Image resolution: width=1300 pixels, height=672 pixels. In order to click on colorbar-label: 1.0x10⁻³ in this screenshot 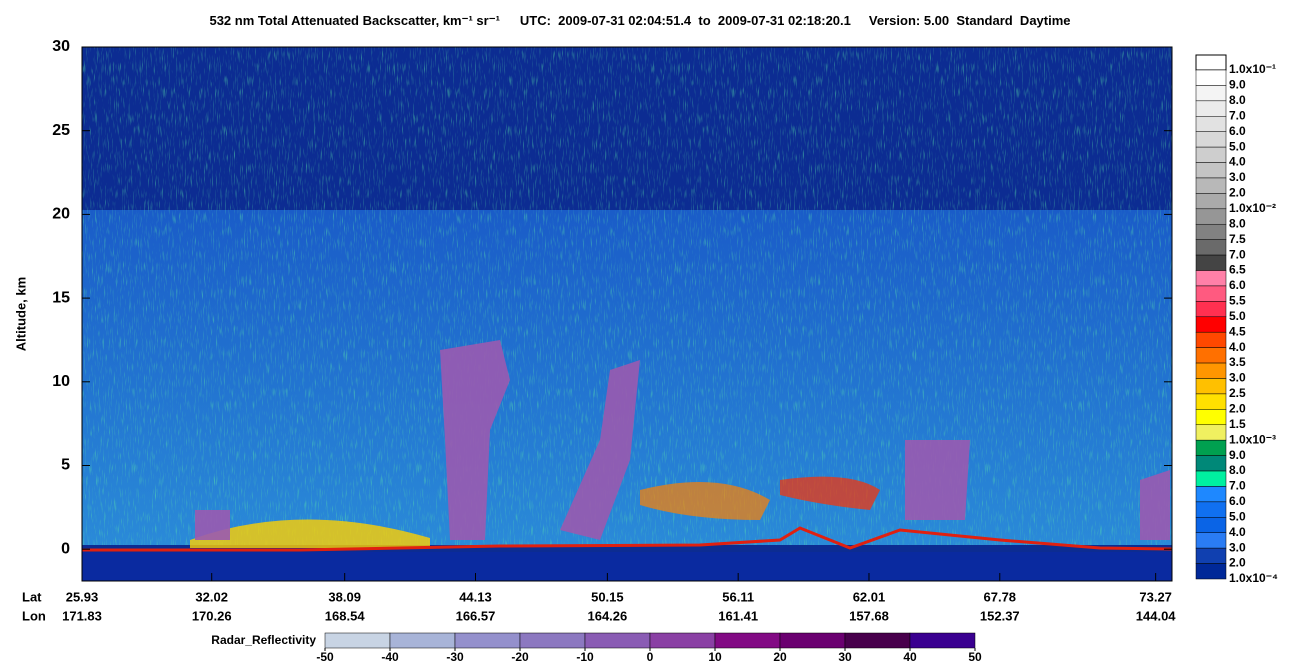, I will do `click(1252, 439)`.